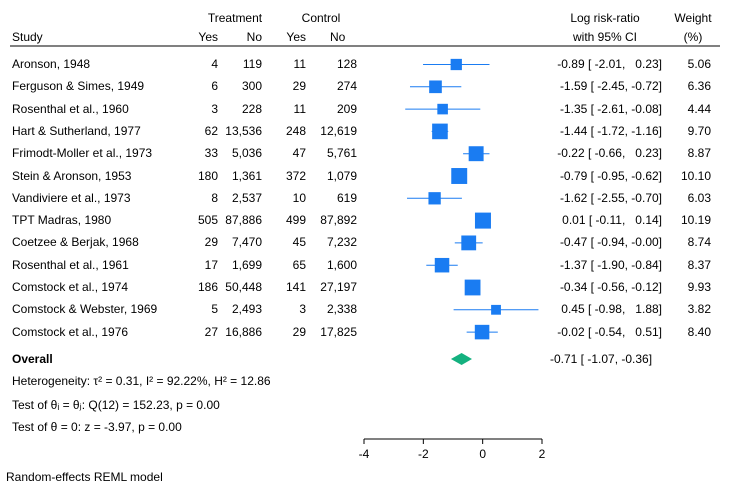 This screenshot has height=489, width=730. I want to click on treatment-no-header: No, so click(254, 37).